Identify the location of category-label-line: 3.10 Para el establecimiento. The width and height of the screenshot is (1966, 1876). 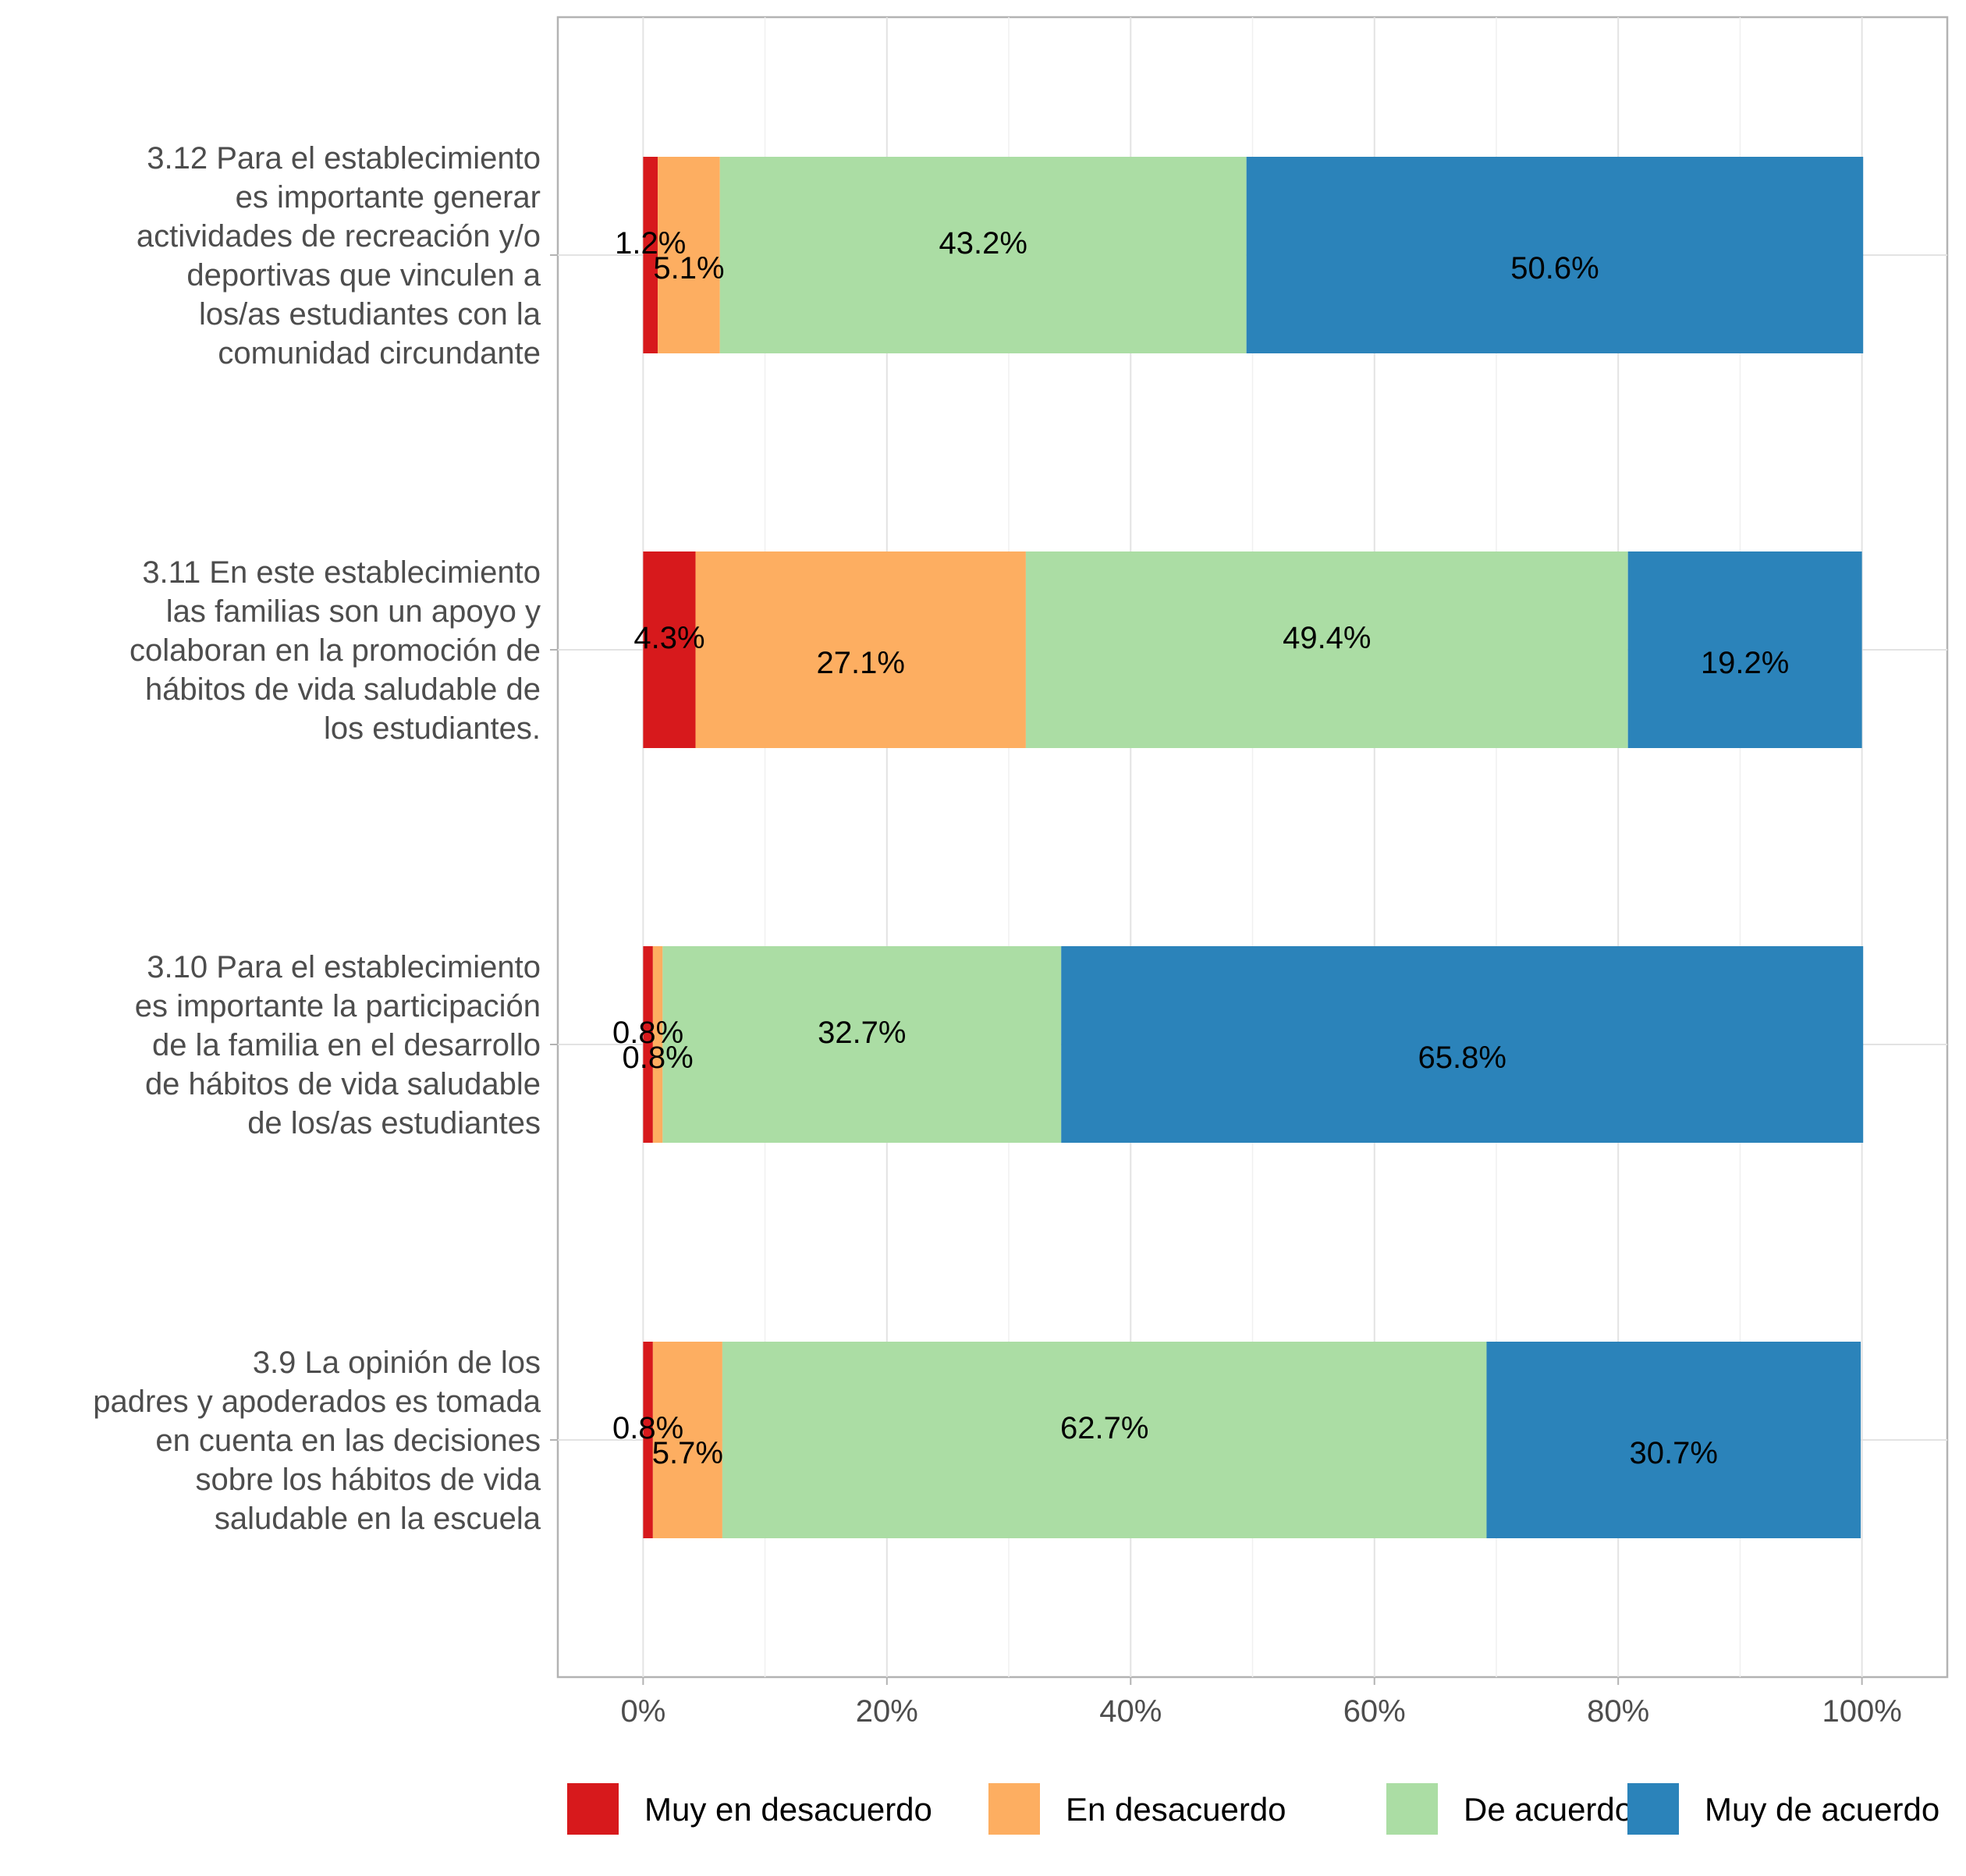
(344, 967).